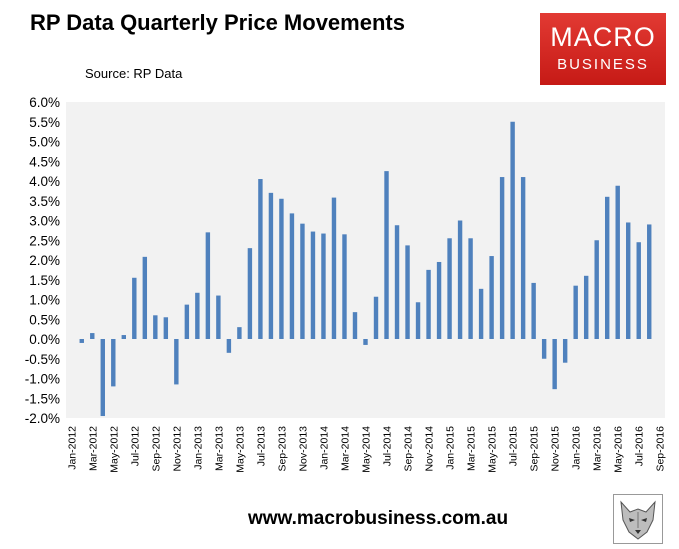 Image resolution: width=679 pixels, height=549 pixels. I want to click on x-tick-label: Sep-2013, so click(282, 449).